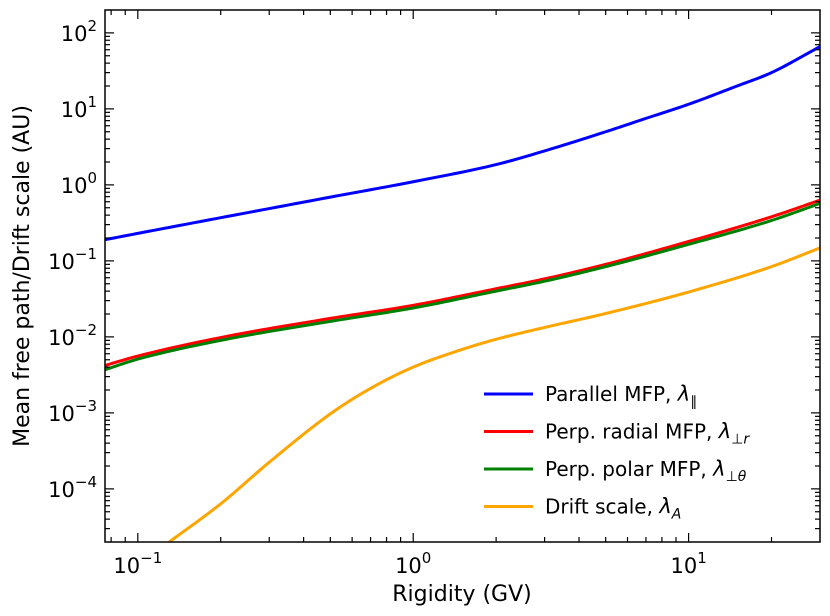 Image resolution: width=830 pixels, height=616 pixels. What do you see at coordinates (22, 276) in the screenshot?
I see `y-axis-title: Mean free path/Drift scale (AU)` at bounding box center [22, 276].